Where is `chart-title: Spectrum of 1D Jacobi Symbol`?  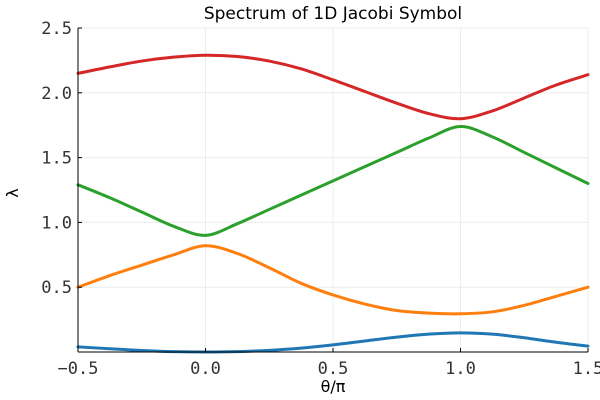 chart-title: Spectrum of 1D Jacobi Symbol is located at coordinates (333, 14).